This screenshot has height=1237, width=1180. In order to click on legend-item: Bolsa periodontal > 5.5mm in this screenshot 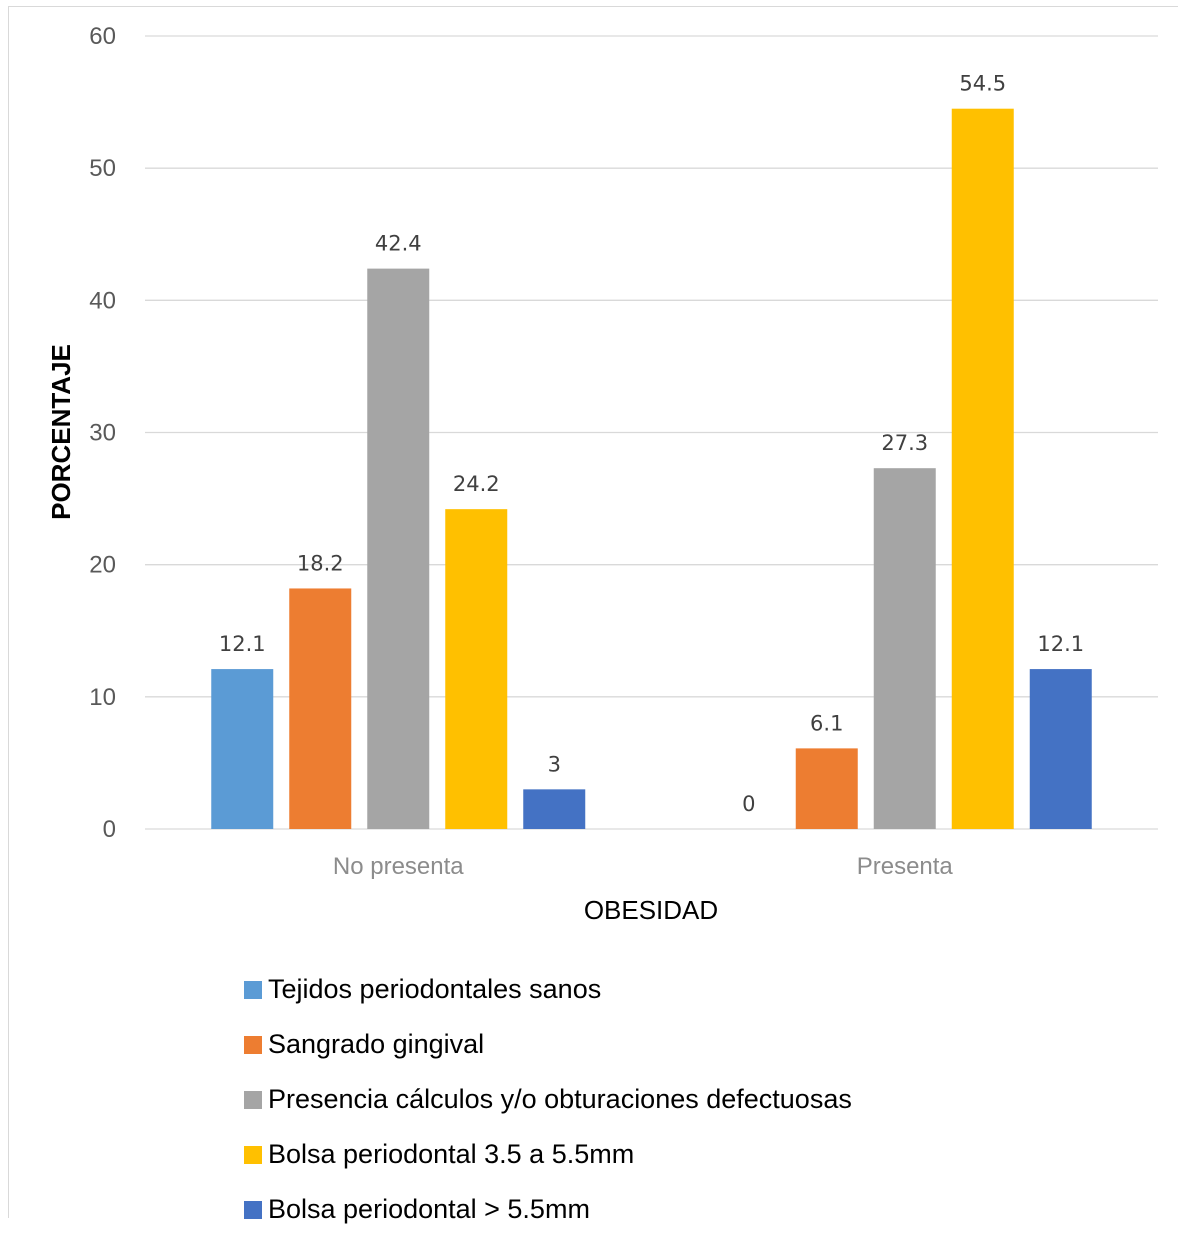, I will do `click(548, 1209)`.